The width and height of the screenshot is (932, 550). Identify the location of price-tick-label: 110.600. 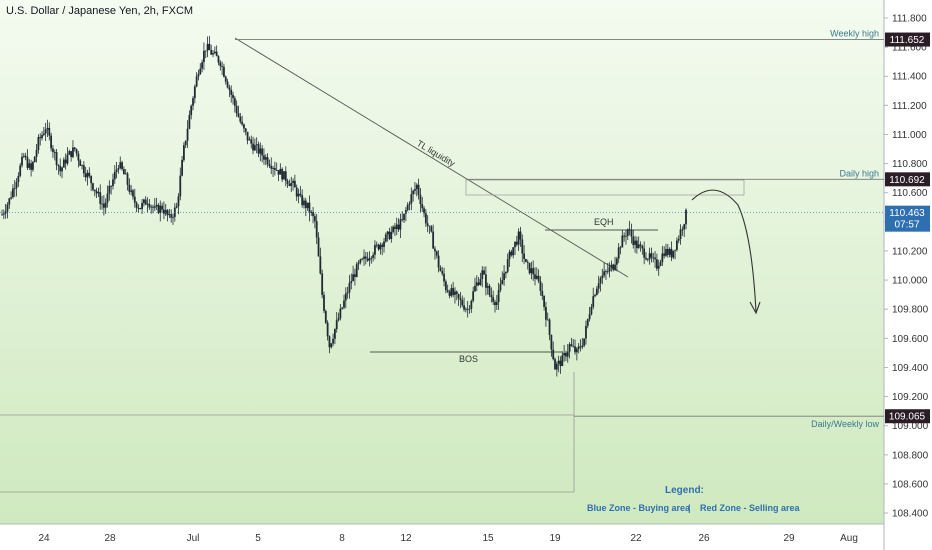
(910, 193).